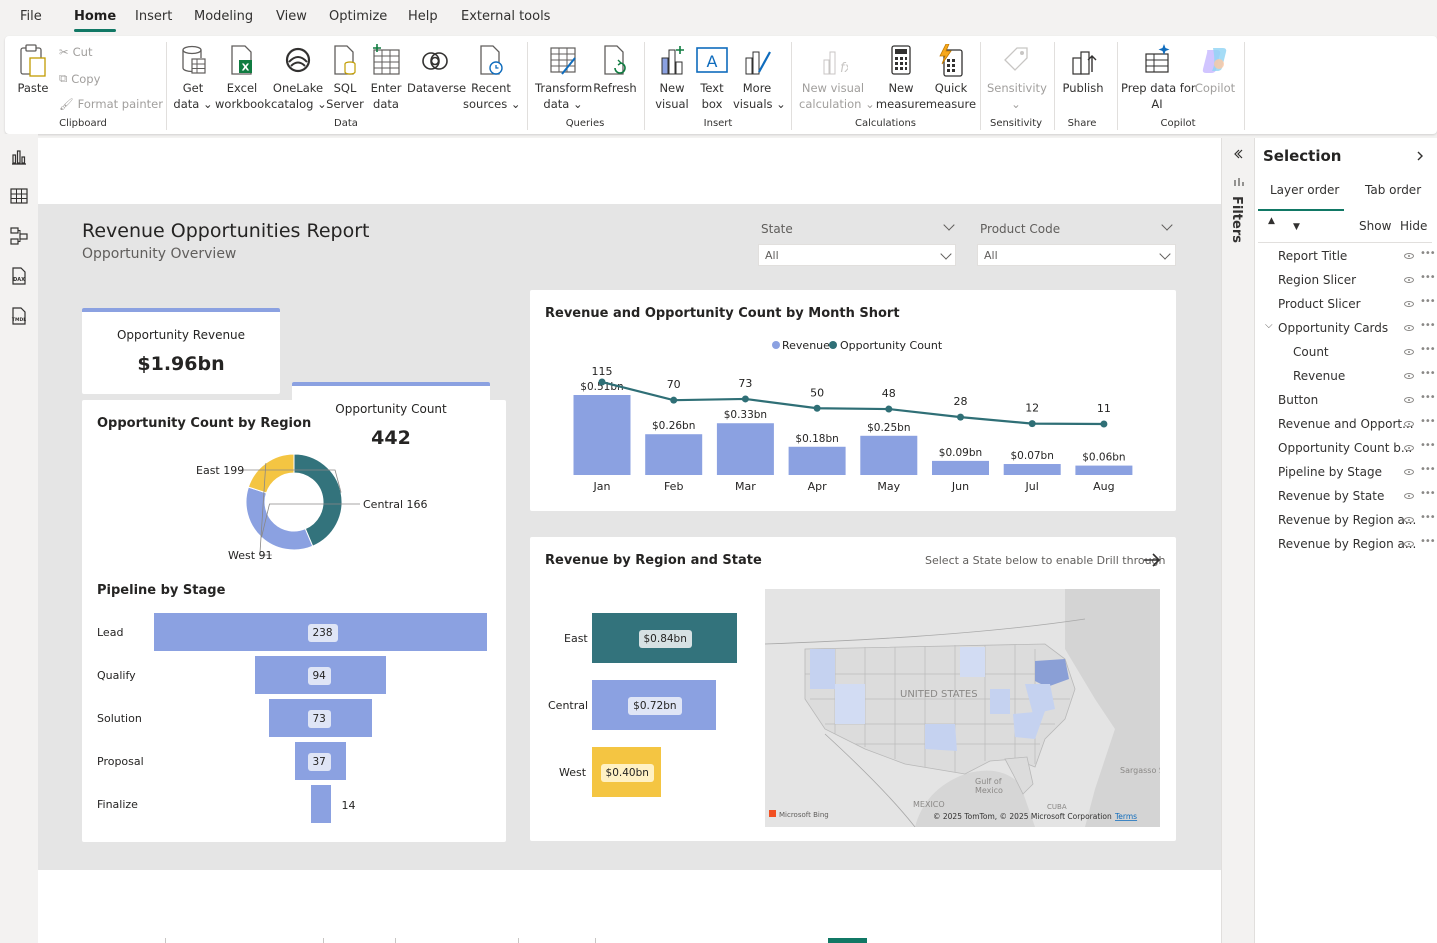 Image resolution: width=1437 pixels, height=943 pixels. Describe the element at coordinates (19, 276) in the screenshot. I see `dax-query-view-icon: DAX` at that location.